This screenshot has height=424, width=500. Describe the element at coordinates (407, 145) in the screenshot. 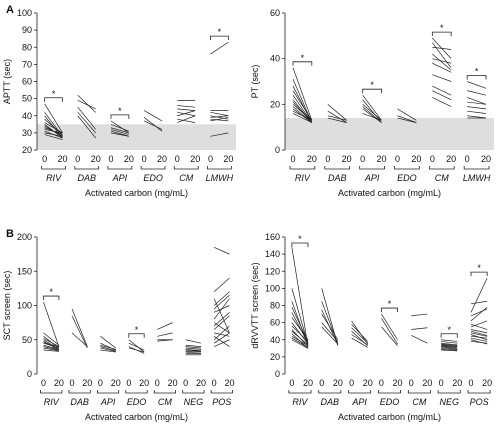

I see `group-edo: 0 20 EDO` at that location.